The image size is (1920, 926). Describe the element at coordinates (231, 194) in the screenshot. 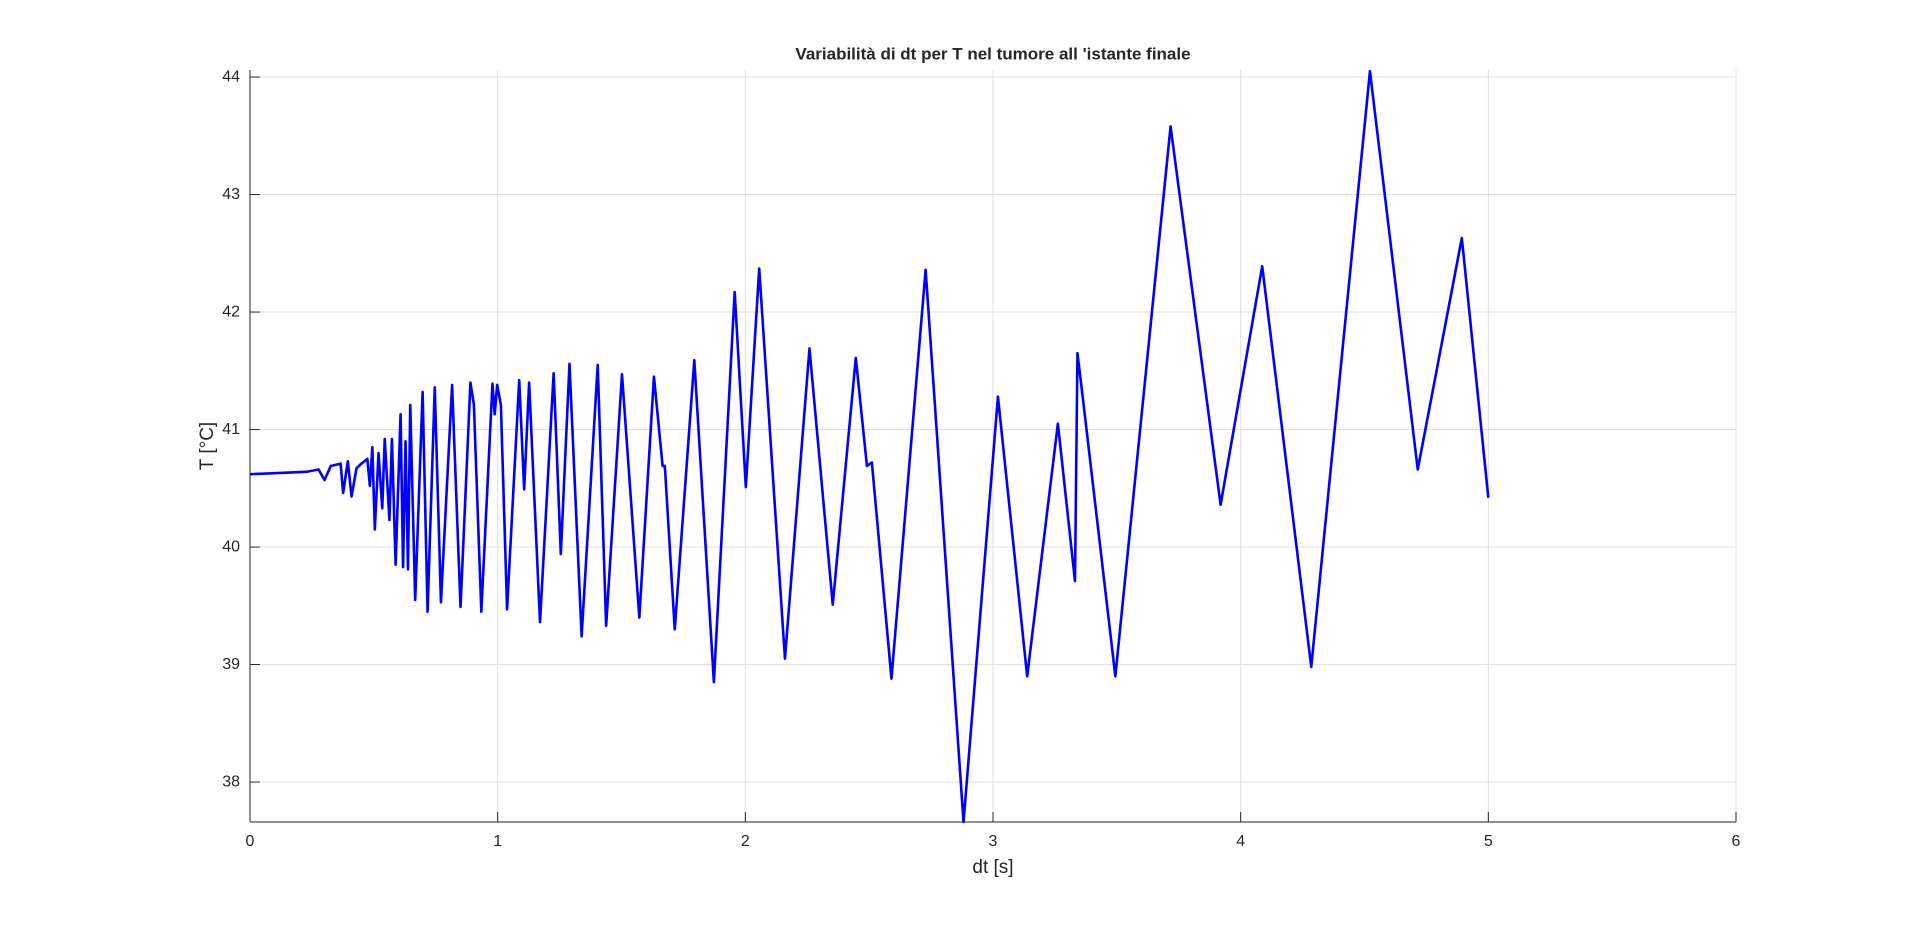

I see `y-tick-label: 43` at that location.